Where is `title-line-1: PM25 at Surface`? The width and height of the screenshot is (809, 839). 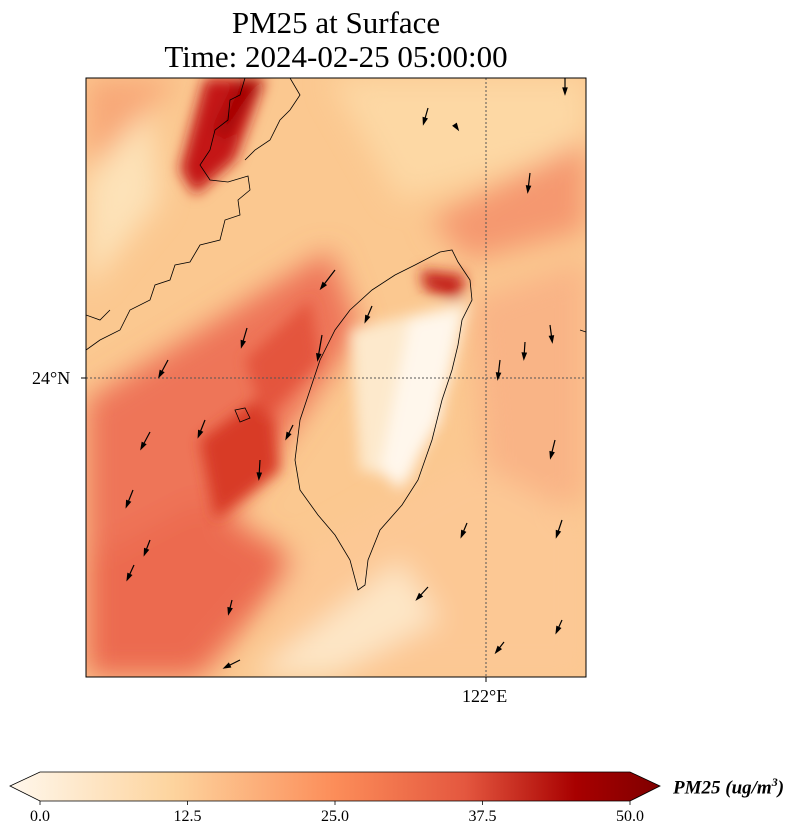
title-line-1: PM25 at Surface is located at coordinates (336, 22).